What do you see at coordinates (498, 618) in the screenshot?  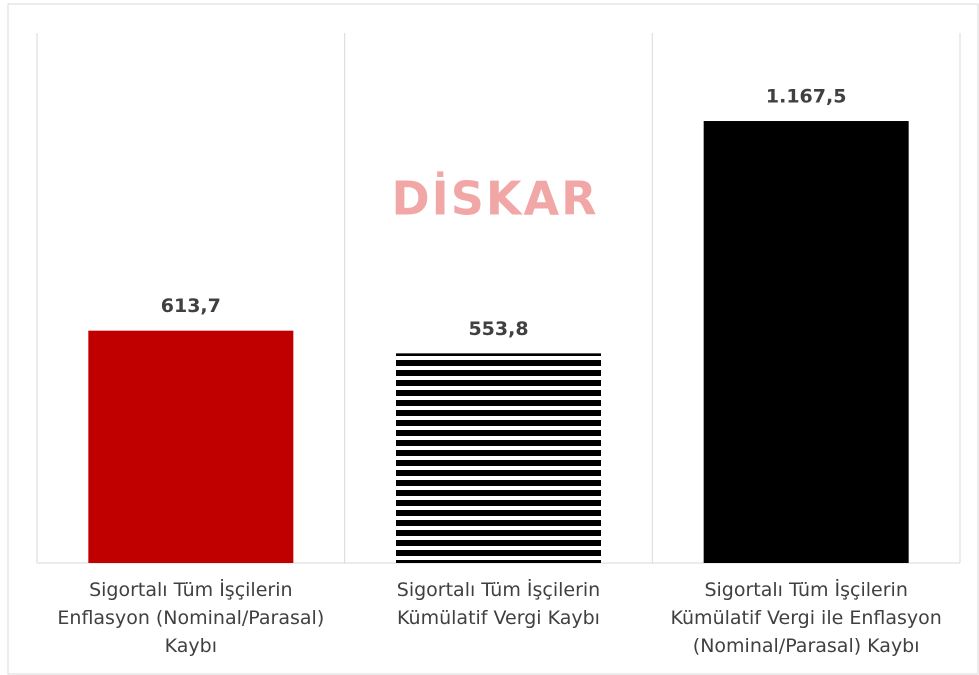 I see `x-tick-line: Kümülatif Vergi Kaybı` at bounding box center [498, 618].